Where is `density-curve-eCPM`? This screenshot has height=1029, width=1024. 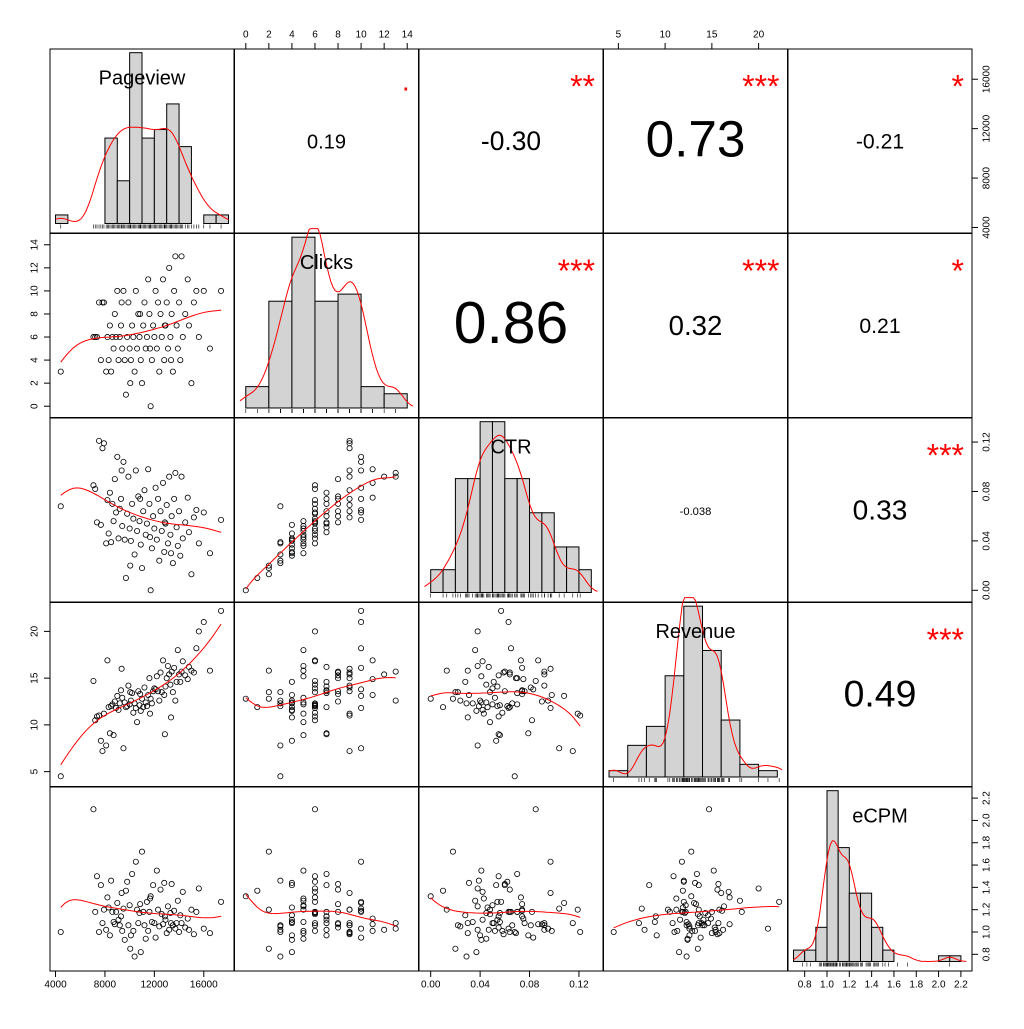 density-curve-eCPM is located at coordinates (880, 901).